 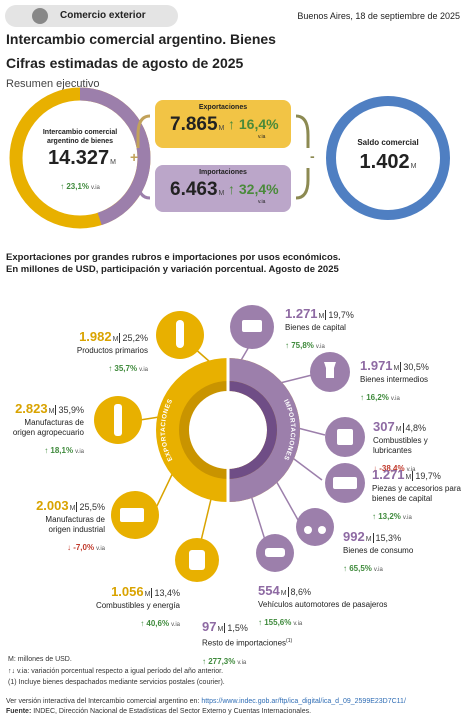 I want to click on share: 1,5%, so click(x=236, y=628).